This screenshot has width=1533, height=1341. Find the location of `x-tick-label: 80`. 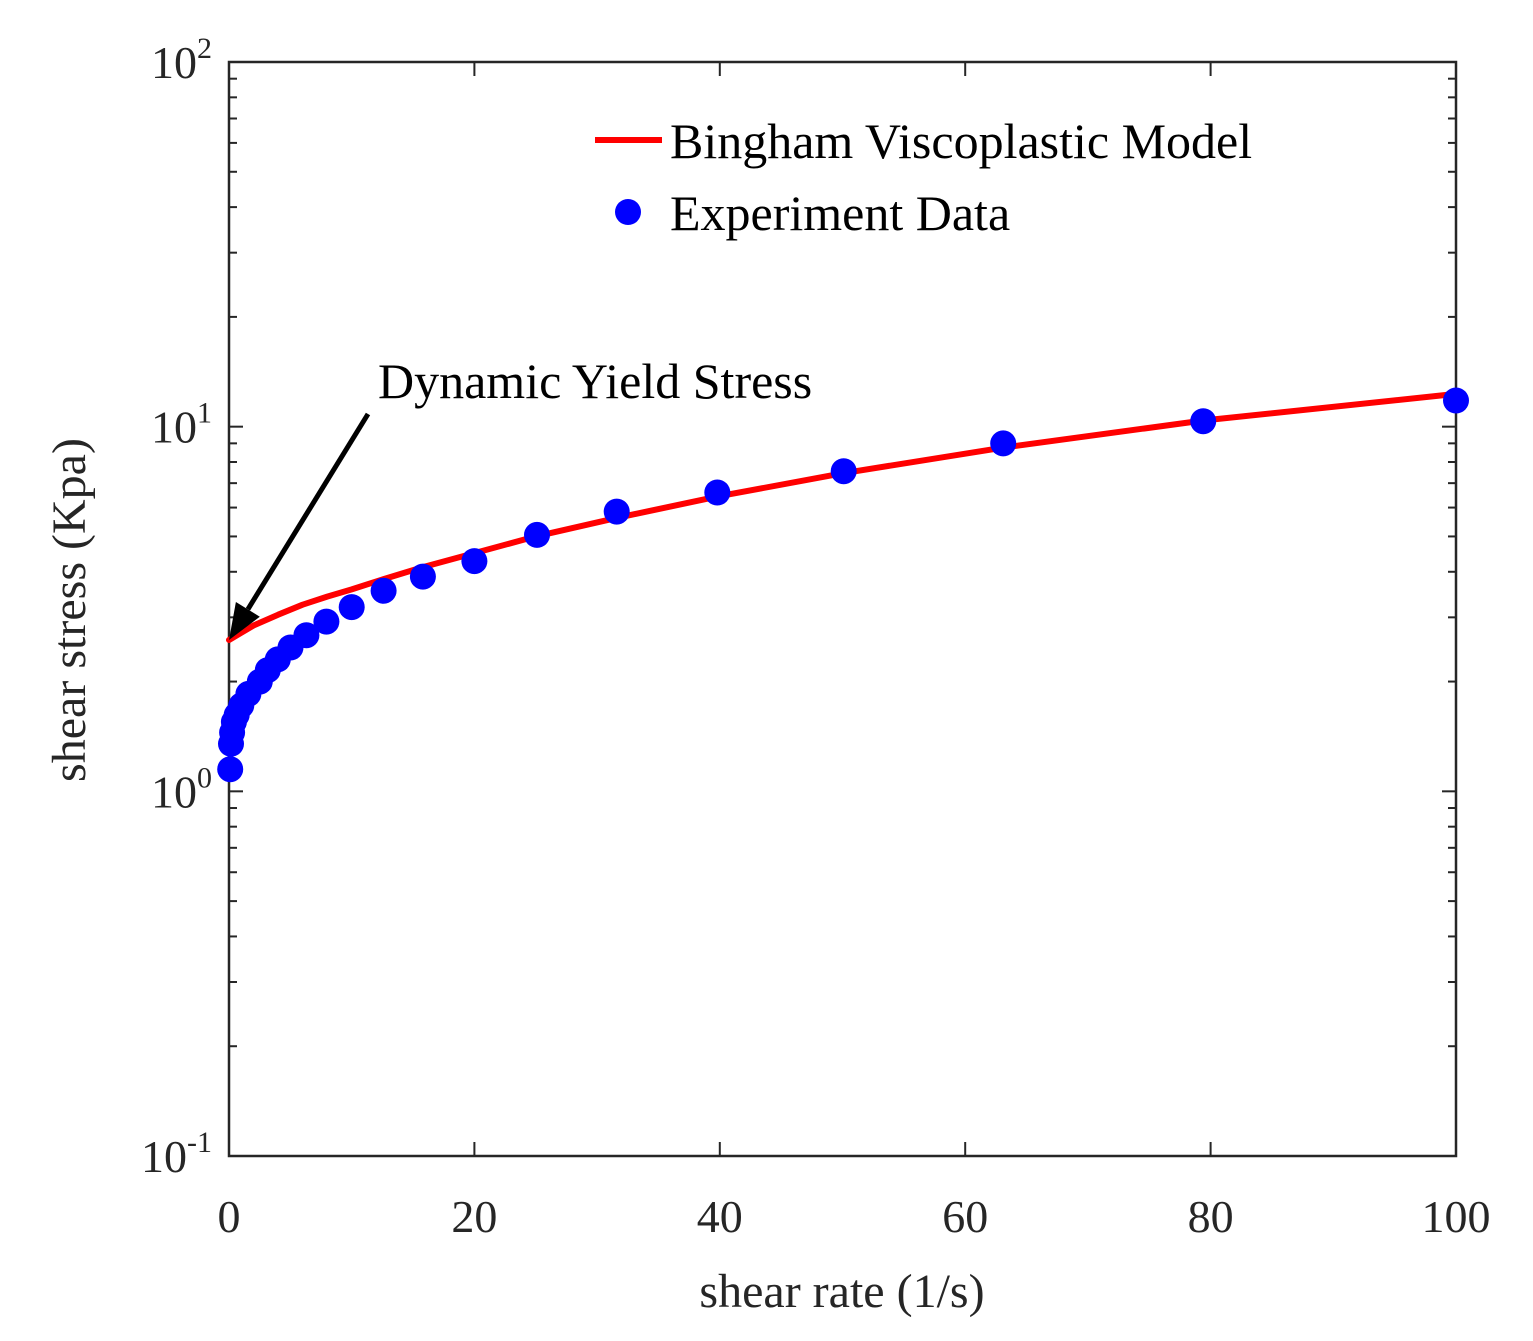

x-tick-label: 80 is located at coordinates (1211, 1216).